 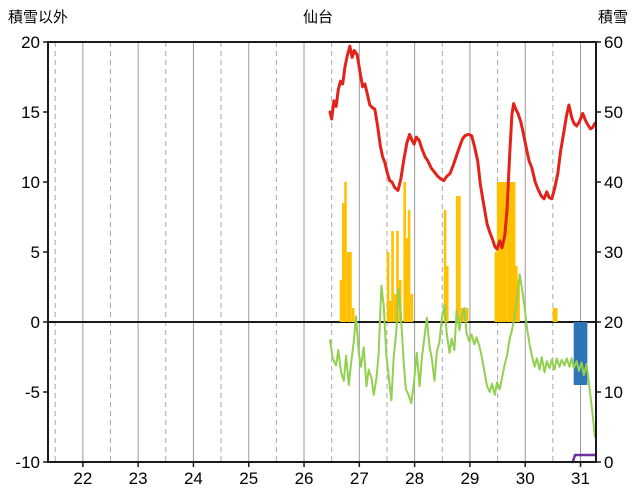 I want to click on left-axis-tick-label: 20, so click(x=30, y=42).